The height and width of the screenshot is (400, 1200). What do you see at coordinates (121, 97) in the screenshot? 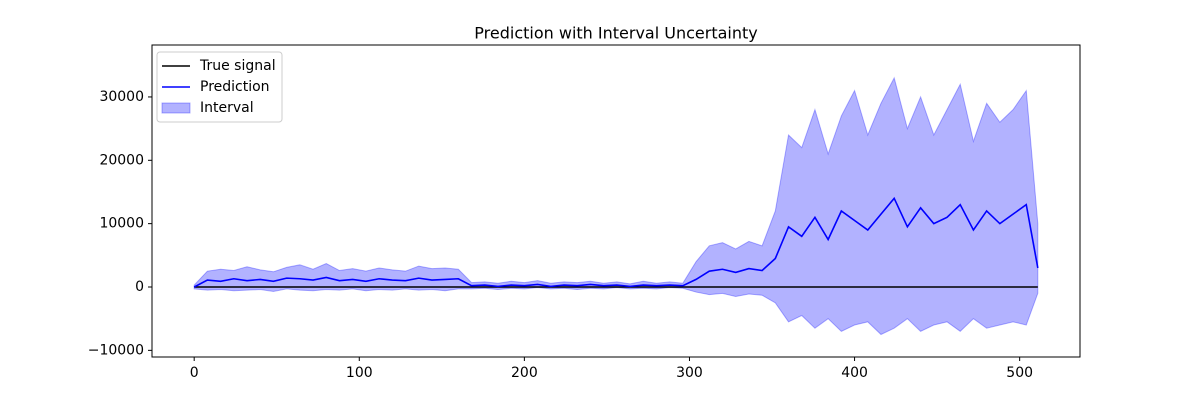
I see `y-tick-label: 30000` at bounding box center [121, 97].